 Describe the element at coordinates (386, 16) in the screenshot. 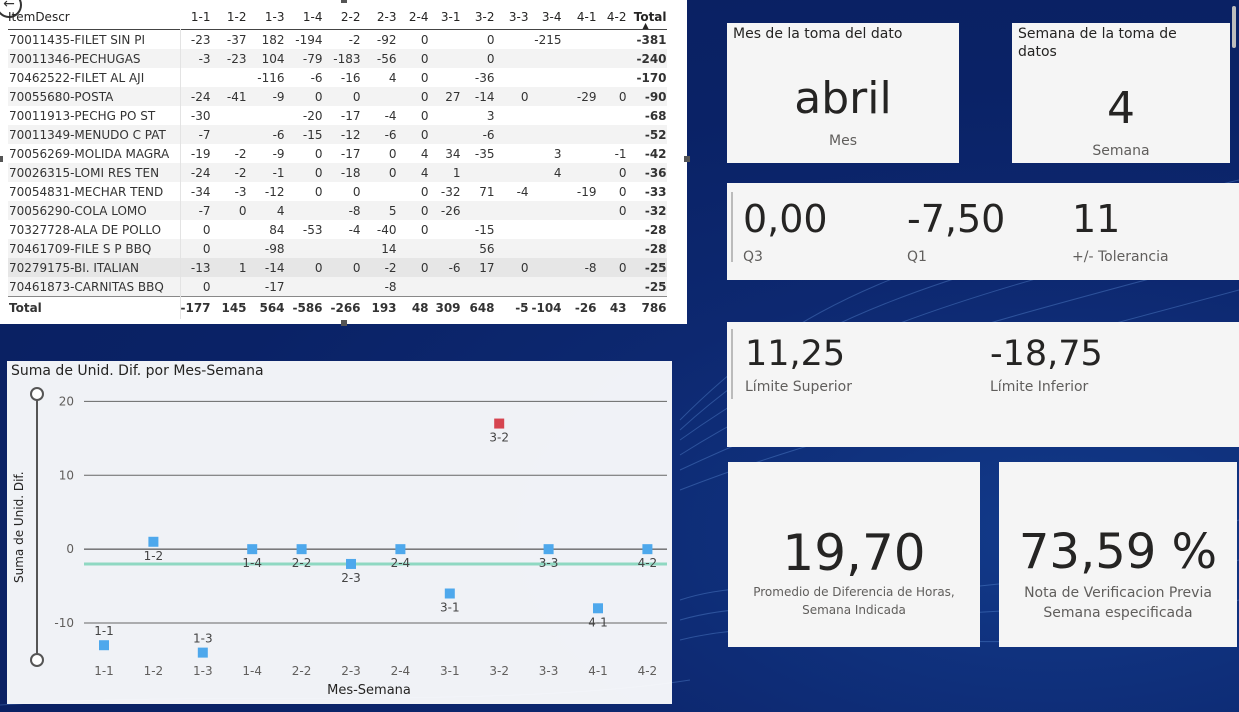

I see `column-header: 2-3` at that location.